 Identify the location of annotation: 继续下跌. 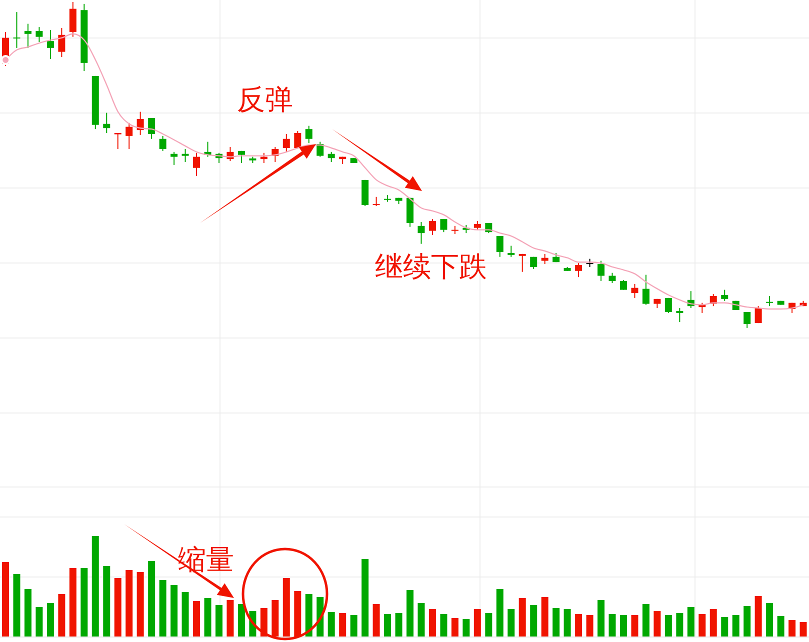
(431, 266).